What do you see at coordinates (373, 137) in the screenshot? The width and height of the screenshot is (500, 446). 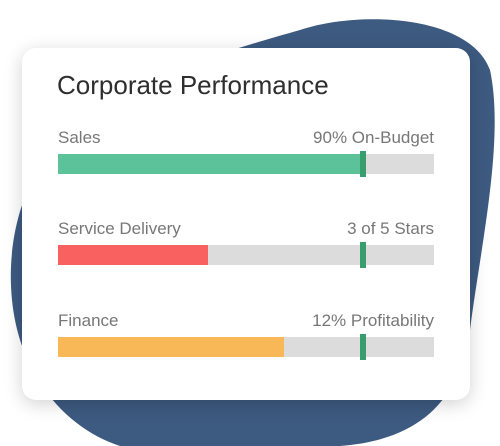 I see `metric-status: 90% On-Budget` at bounding box center [373, 137].